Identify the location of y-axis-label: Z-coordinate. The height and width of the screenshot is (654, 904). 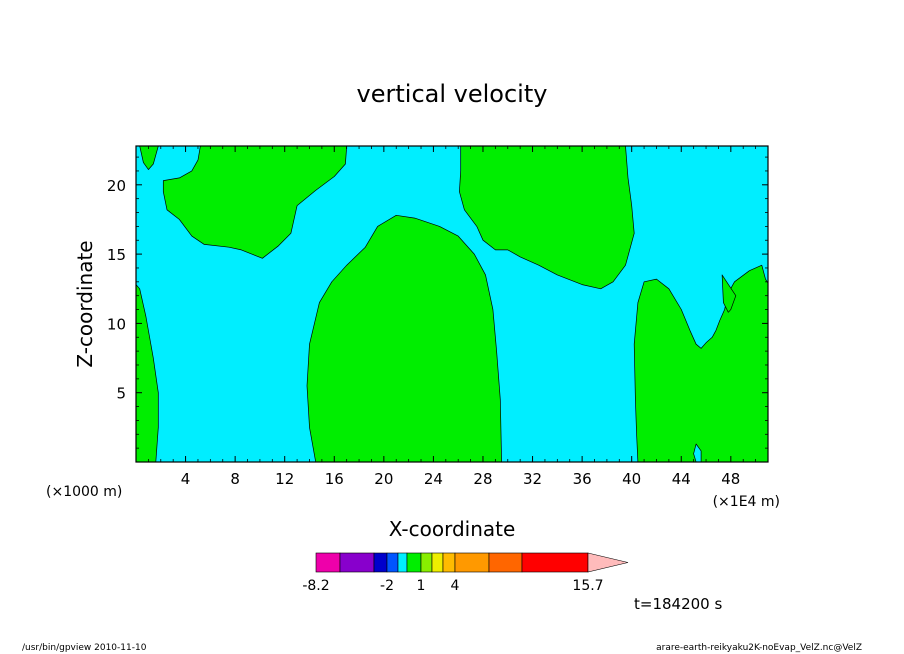
(85, 303).